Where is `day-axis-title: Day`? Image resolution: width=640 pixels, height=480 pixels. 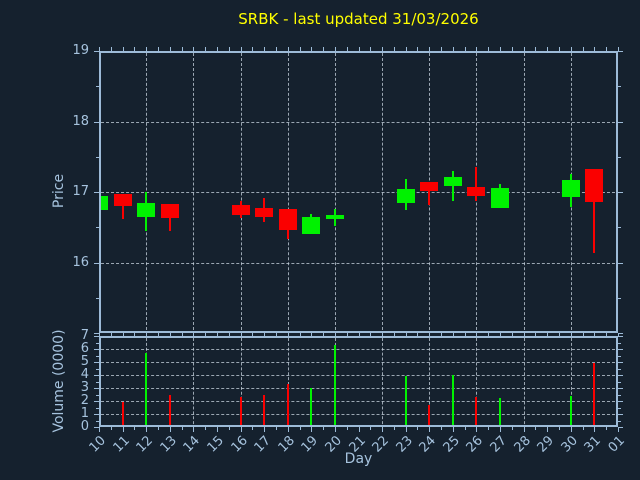
day-axis-title: Day is located at coordinates (358, 459).